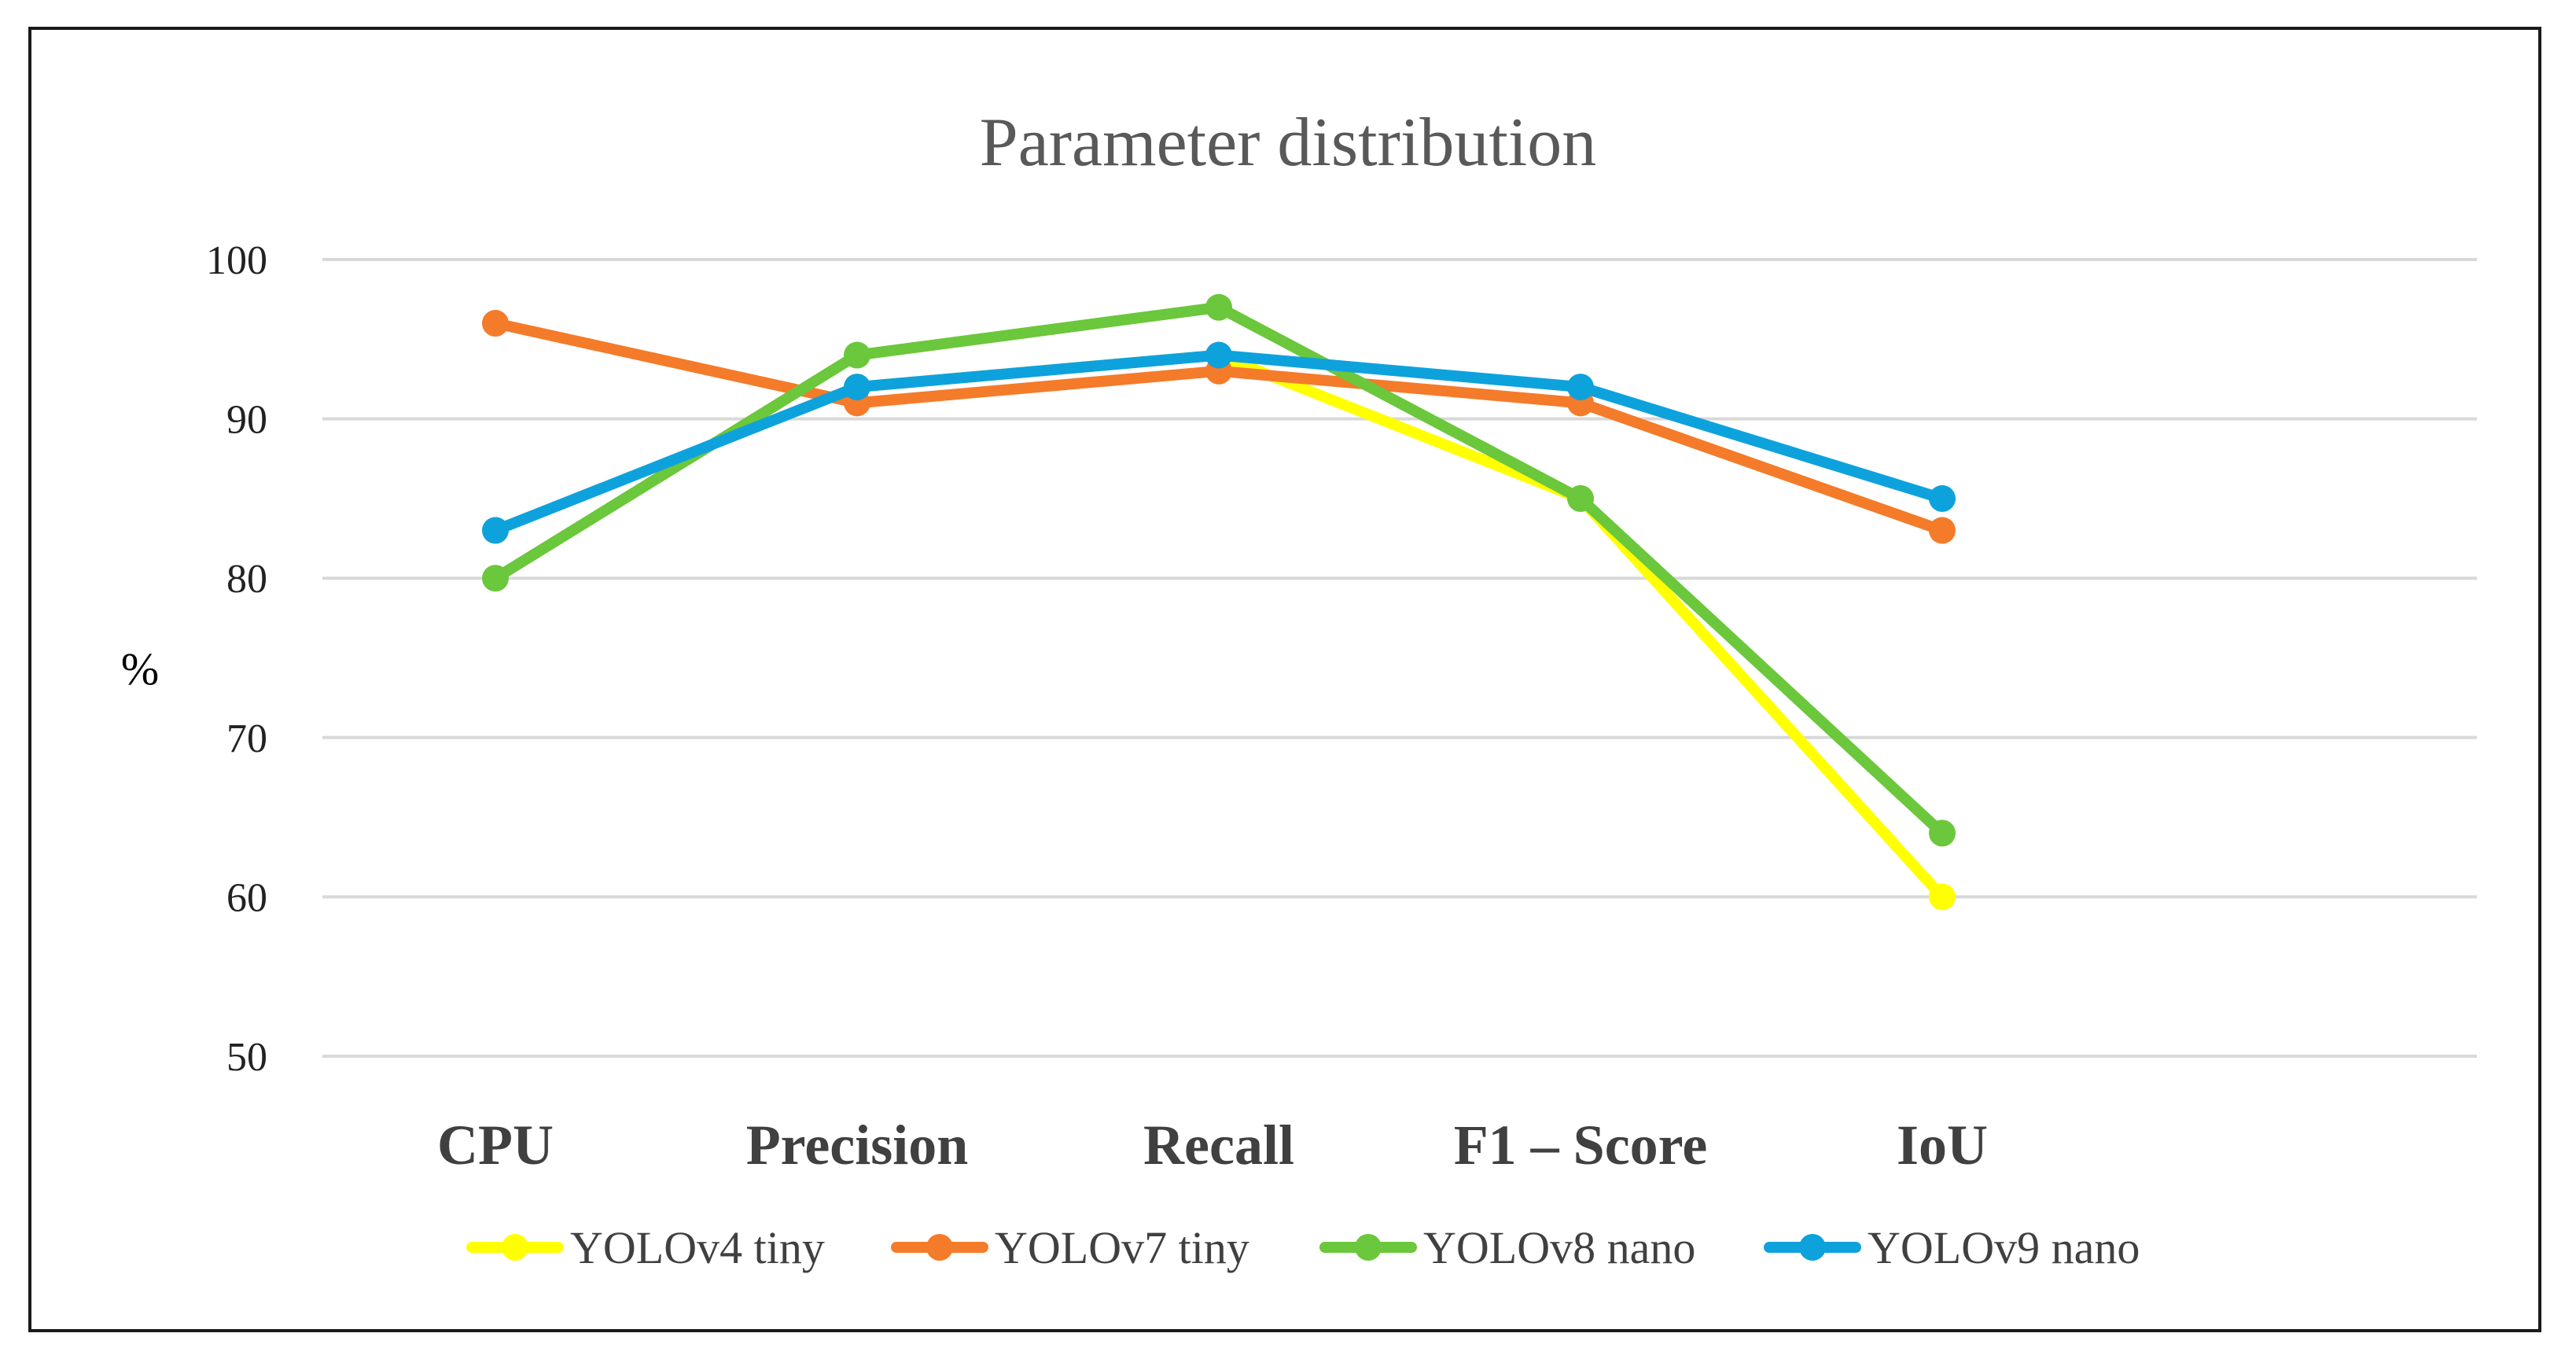 The width and height of the screenshot is (2576, 1370). I want to click on y-tick-label: 100, so click(237, 260).